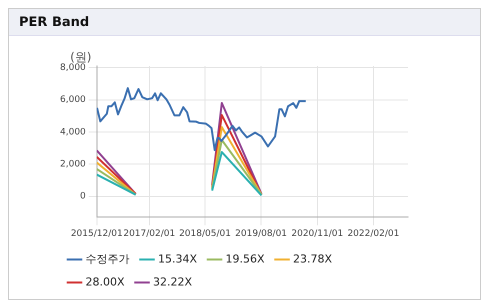 The image size is (487, 308). I want to click on legend-label: 19.56X, so click(246, 259).